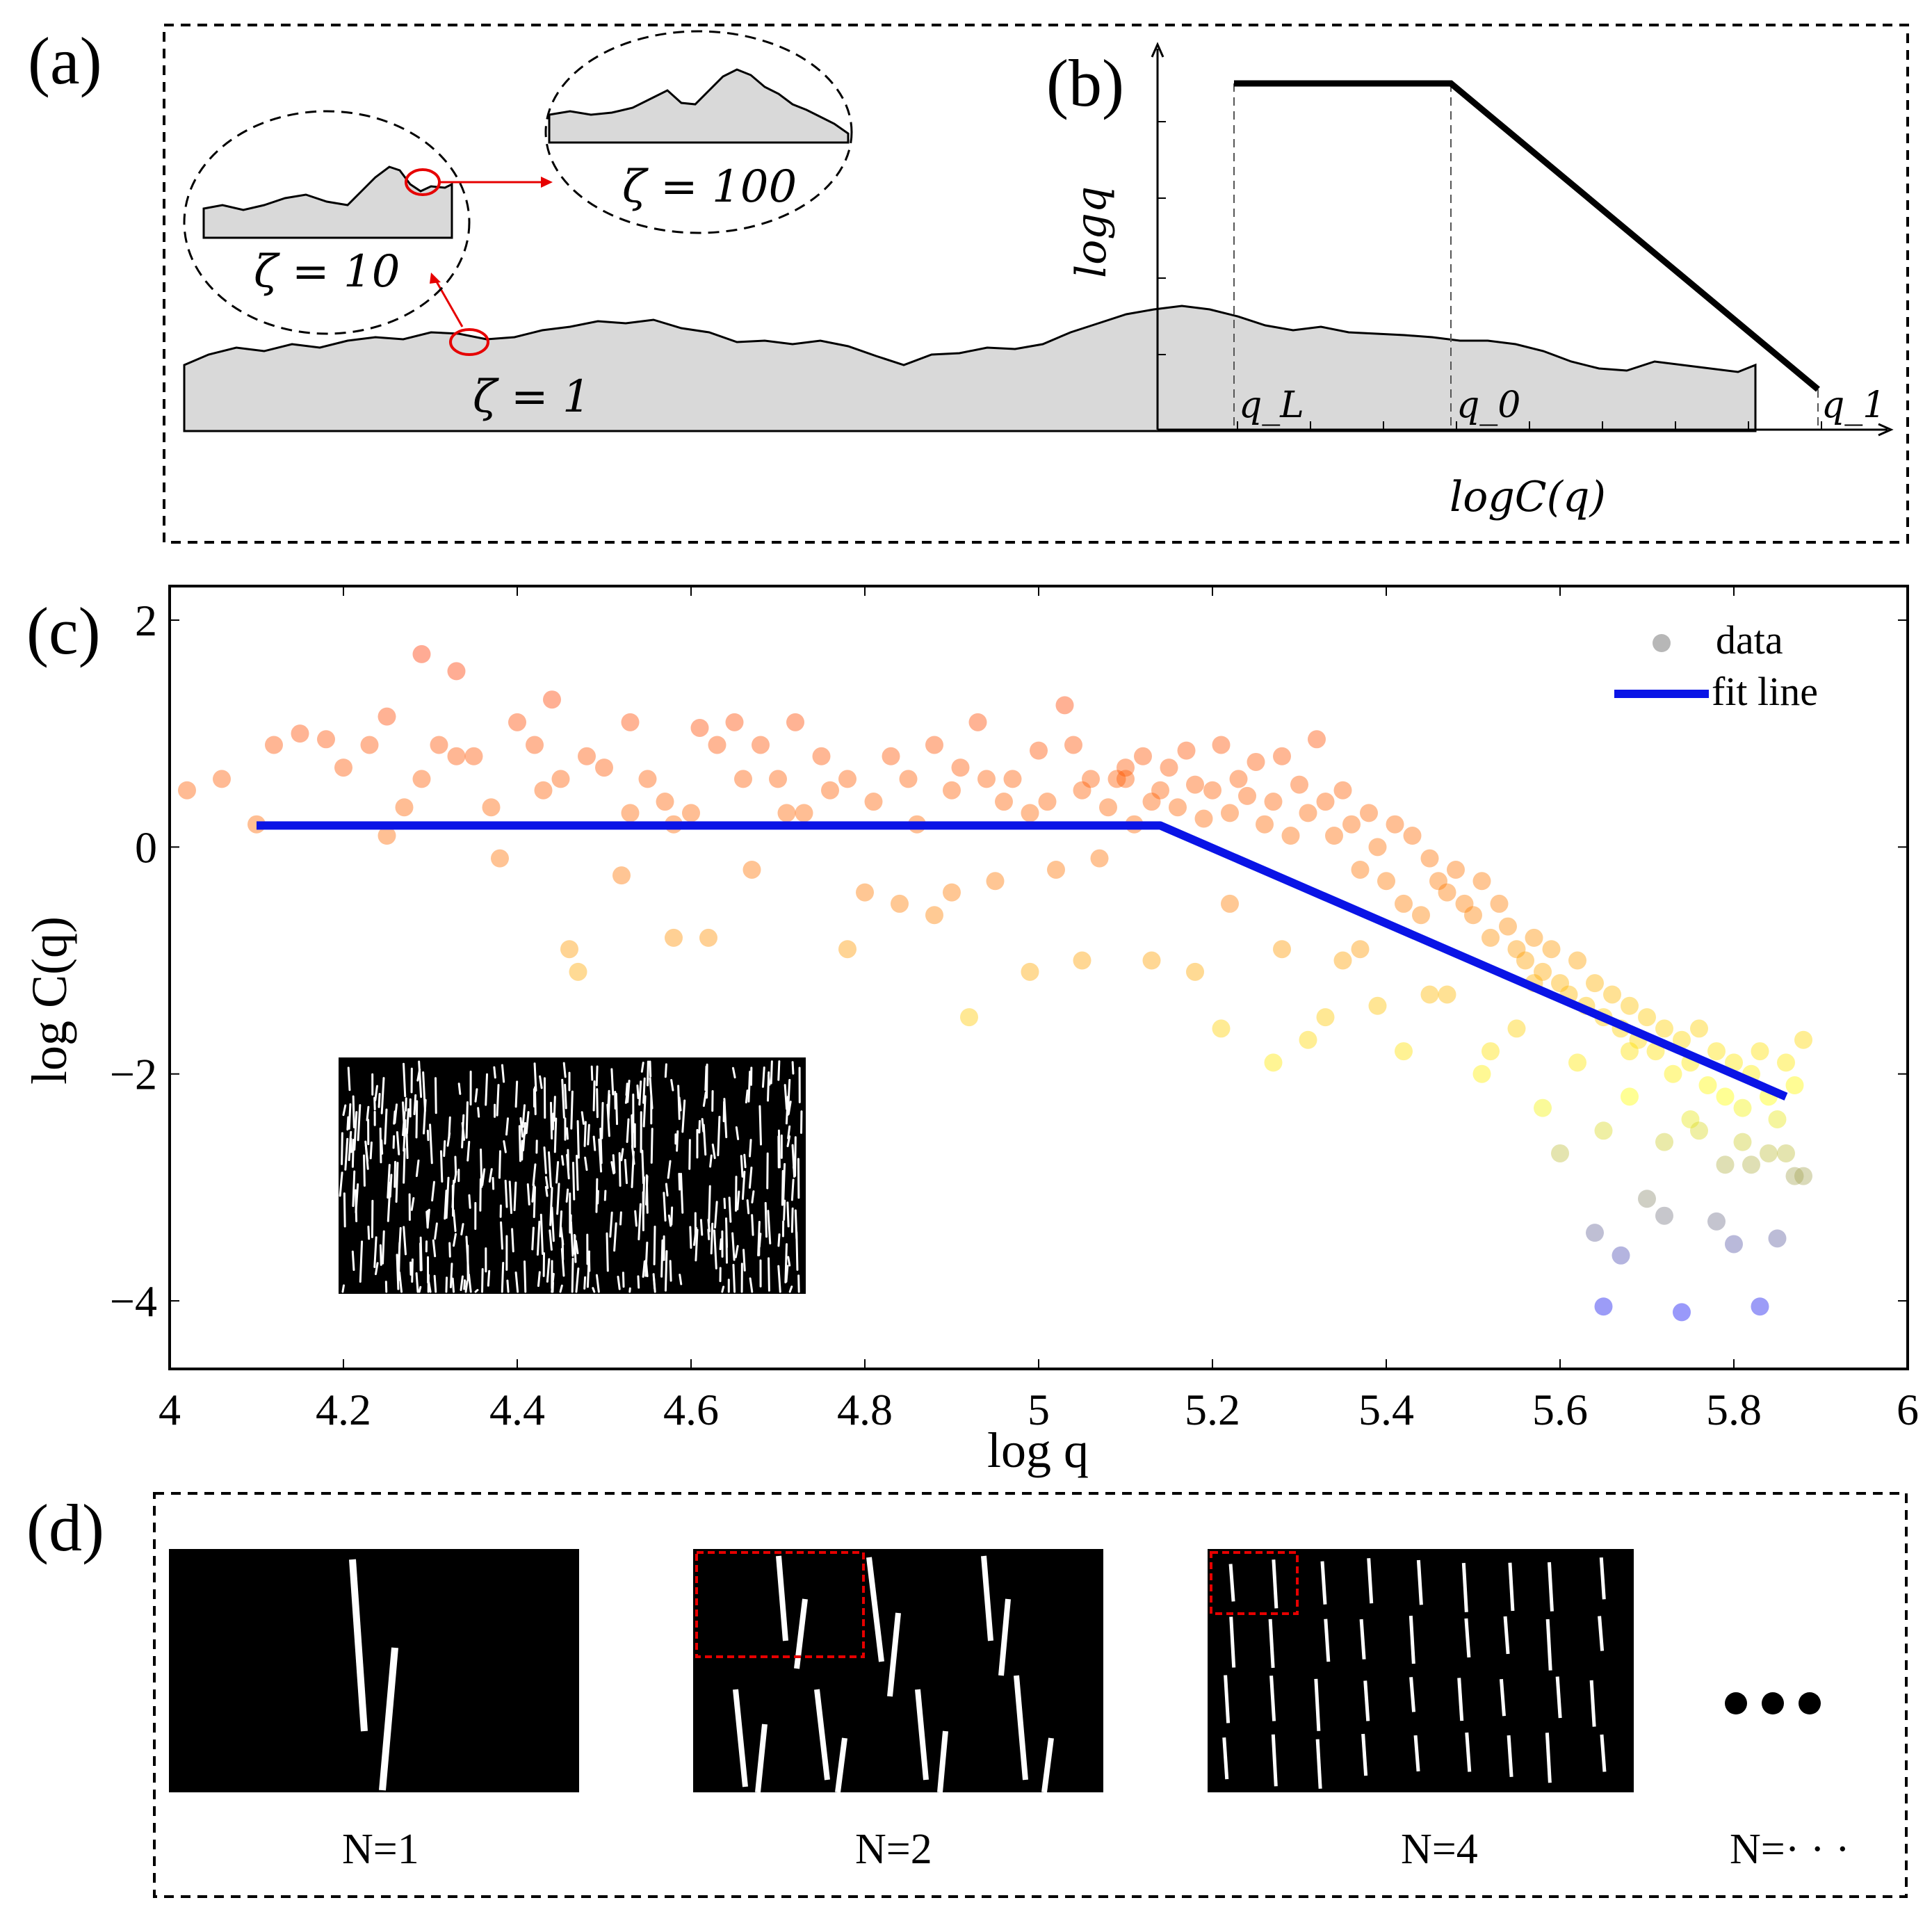  What do you see at coordinates (1039, 1409) in the screenshot?
I see `x-tick-label: 5` at bounding box center [1039, 1409].